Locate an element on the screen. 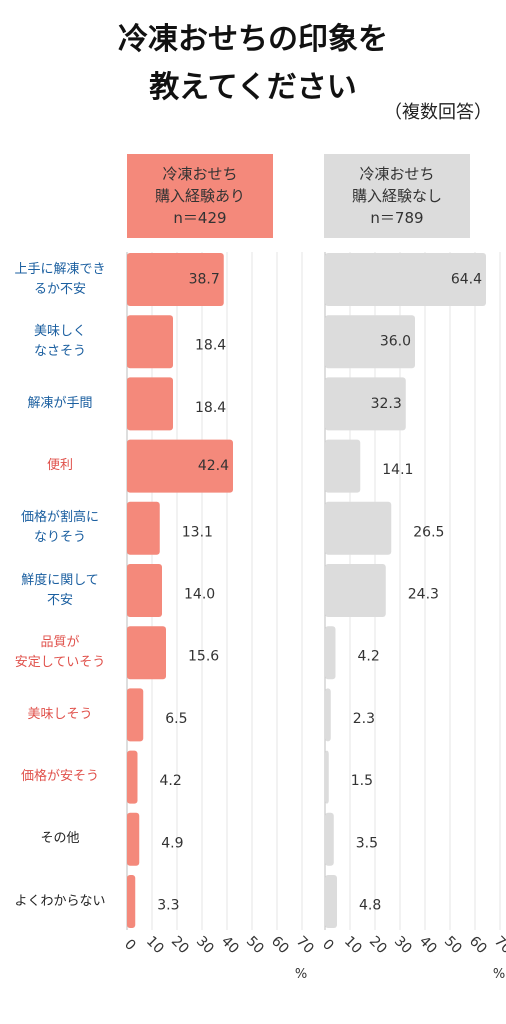 This screenshot has width=506, height=1024. category-label: 鮮度に関して 不安 is located at coordinates (60, 590).